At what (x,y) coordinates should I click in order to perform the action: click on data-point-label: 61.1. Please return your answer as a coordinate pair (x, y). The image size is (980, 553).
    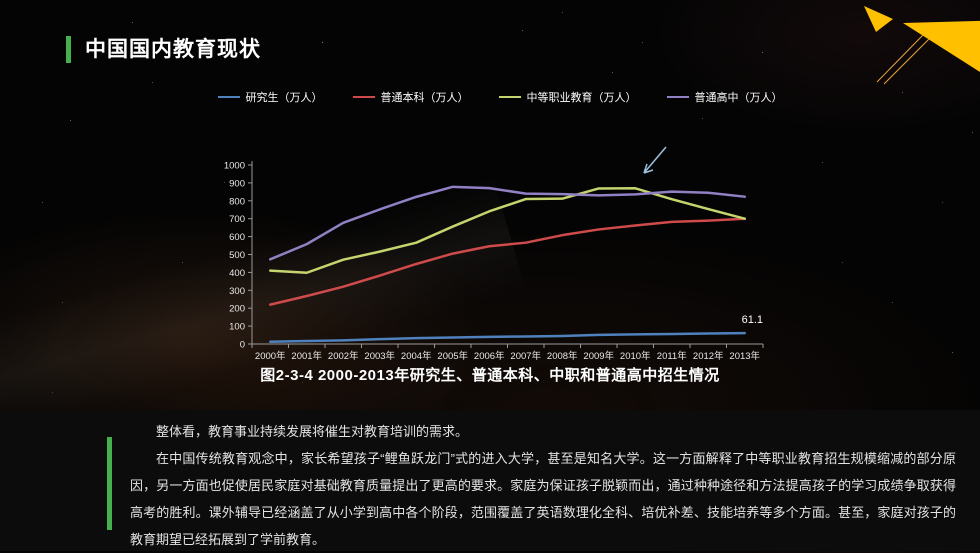
    Looking at the image, I should click on (752, 320).